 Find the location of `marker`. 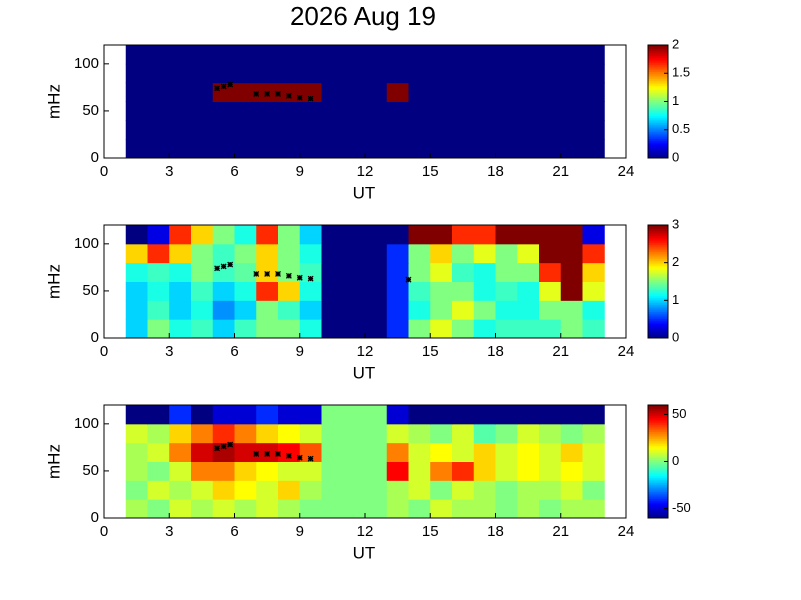

marker is located at coordinates (278, 274).